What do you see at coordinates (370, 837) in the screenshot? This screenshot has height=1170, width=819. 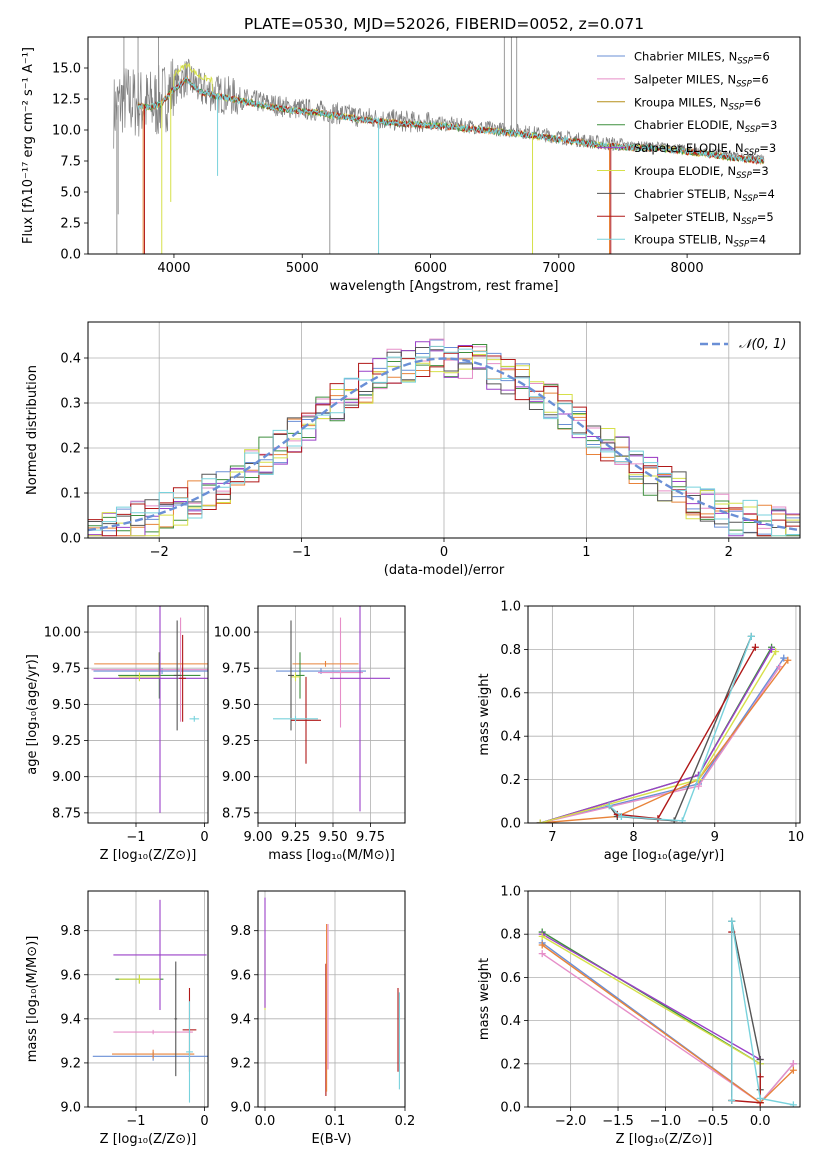 I see `x-tick-label: 9.75` at bounding box center [370, 837].